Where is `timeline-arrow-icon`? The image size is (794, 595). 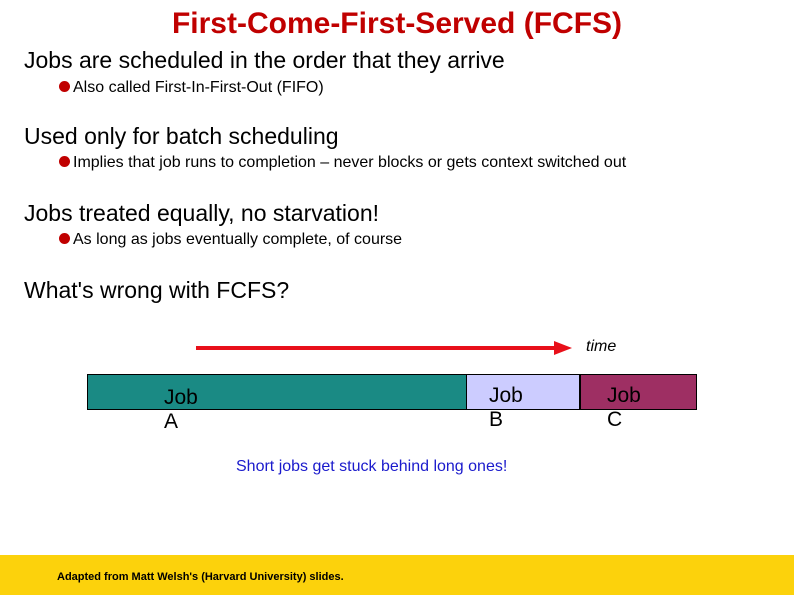
timeline-arrow-icon is located at coordinates (384, 348).